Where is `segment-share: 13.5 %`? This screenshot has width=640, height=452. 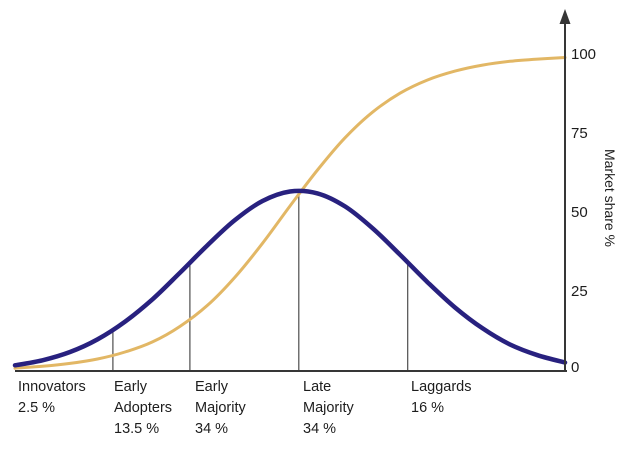
segment-share: 13.5 % is located at coordinates (136, 429).